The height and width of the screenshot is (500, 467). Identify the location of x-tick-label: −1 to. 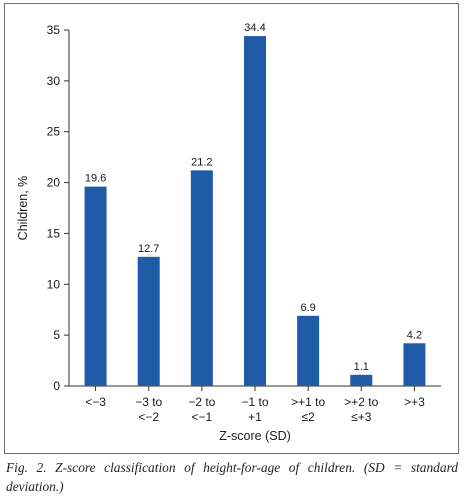
(254, 402).